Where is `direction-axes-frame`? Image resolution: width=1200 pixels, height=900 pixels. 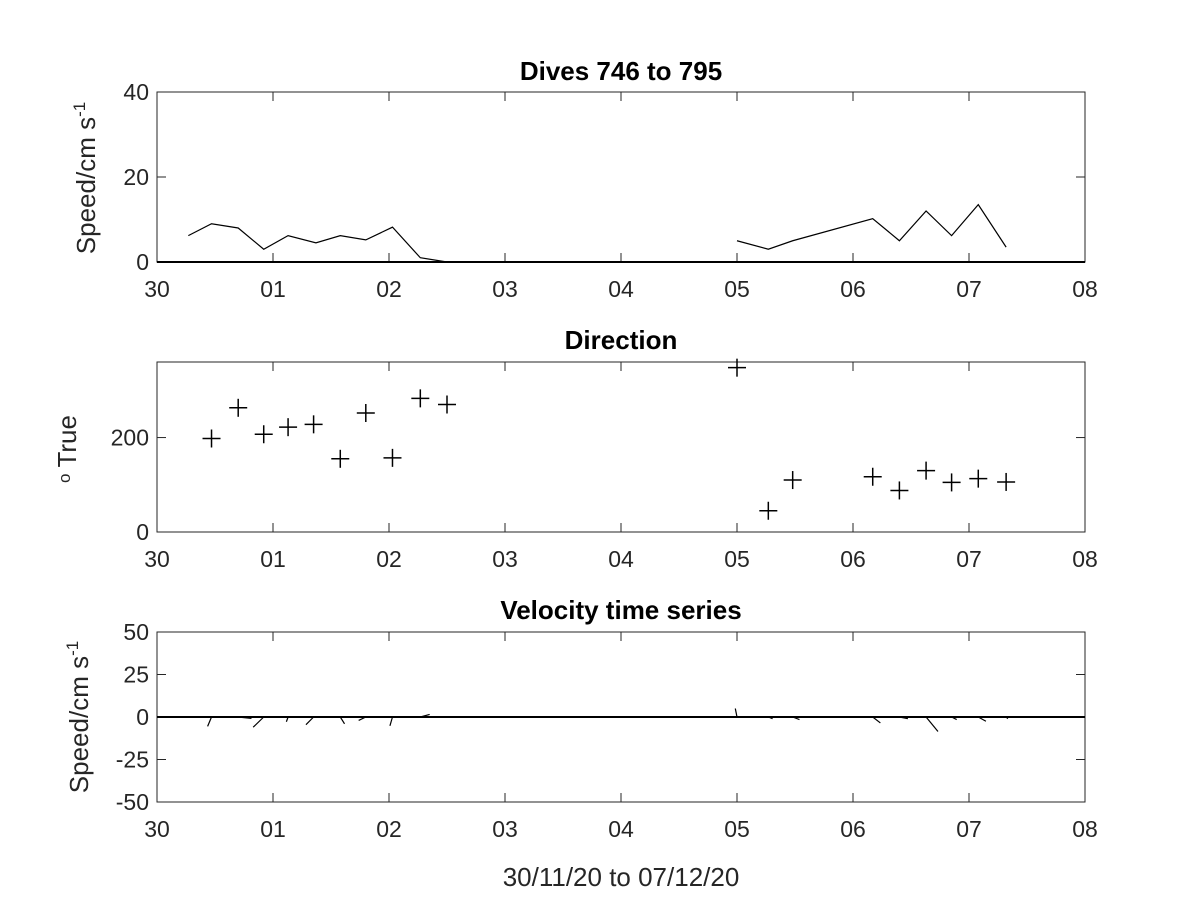 direction-axes-frame is located at coordinates (621, 447).